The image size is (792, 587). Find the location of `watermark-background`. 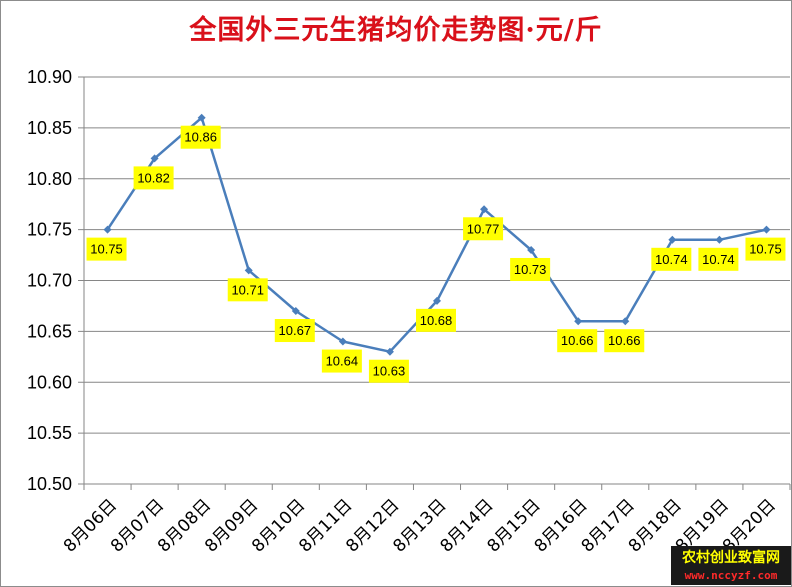

watermark-background is located at coordinates (731, 565).